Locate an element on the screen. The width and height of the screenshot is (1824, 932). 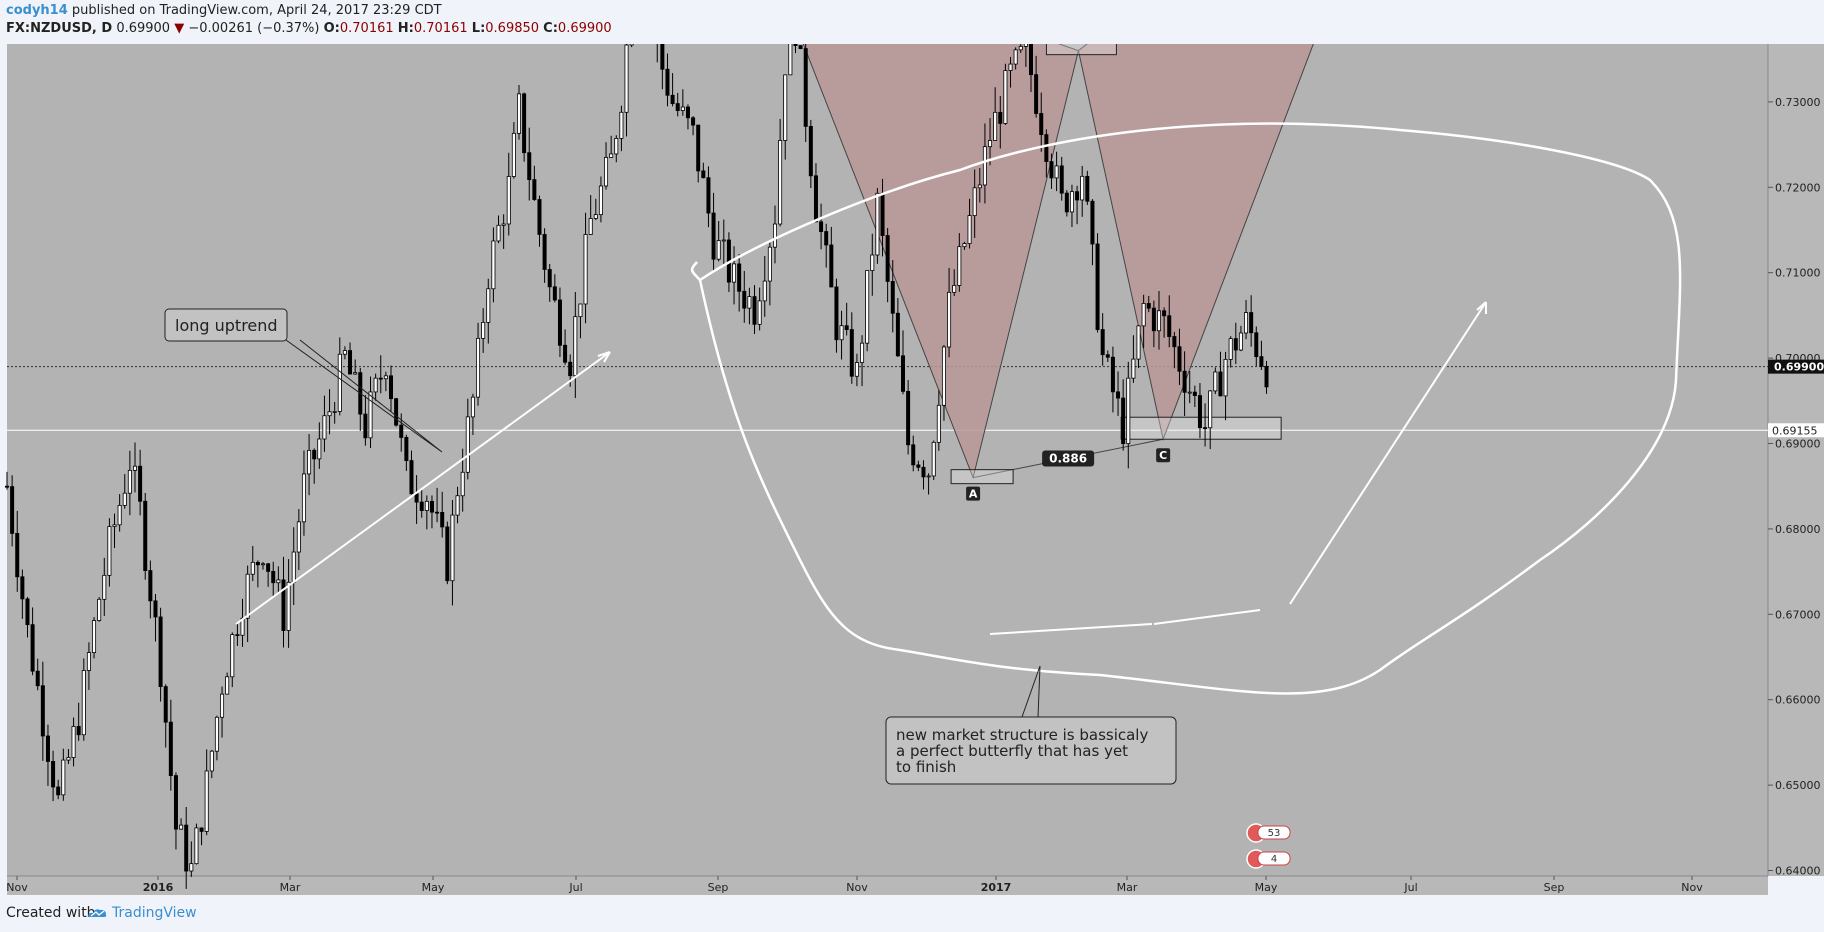
pattern-triangle-bcd is located at coordinates (1242, 242).